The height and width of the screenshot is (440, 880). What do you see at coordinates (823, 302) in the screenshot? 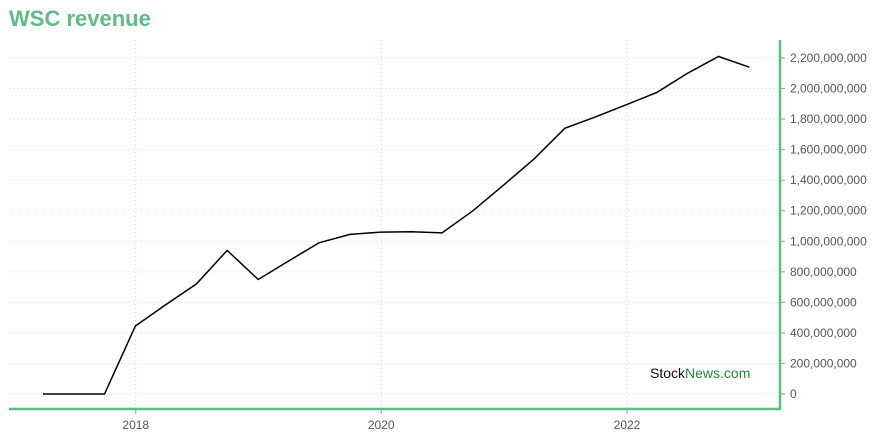
I see `y-tick-label: 600,000,000` at bounding box center [823, 302].